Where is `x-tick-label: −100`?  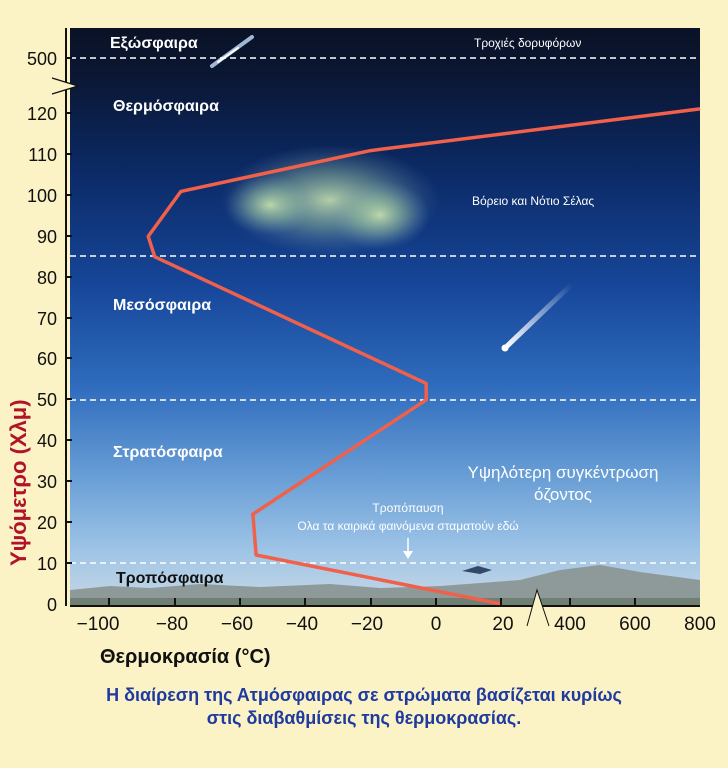
x-tick-label: −100 is located at coordinates (98, 624).